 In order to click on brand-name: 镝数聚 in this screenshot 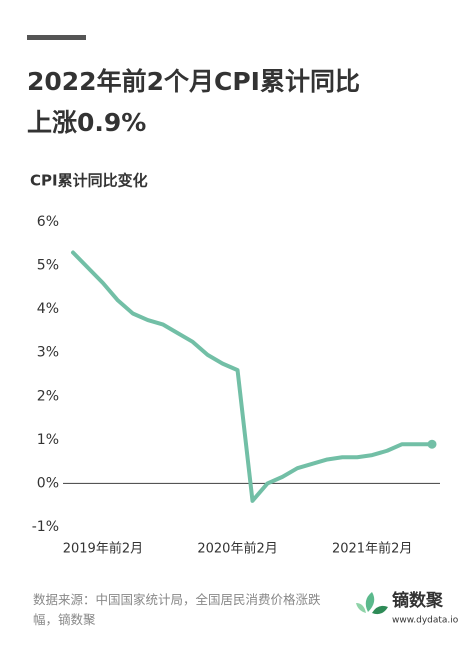, I will do `click(418, 600)`.